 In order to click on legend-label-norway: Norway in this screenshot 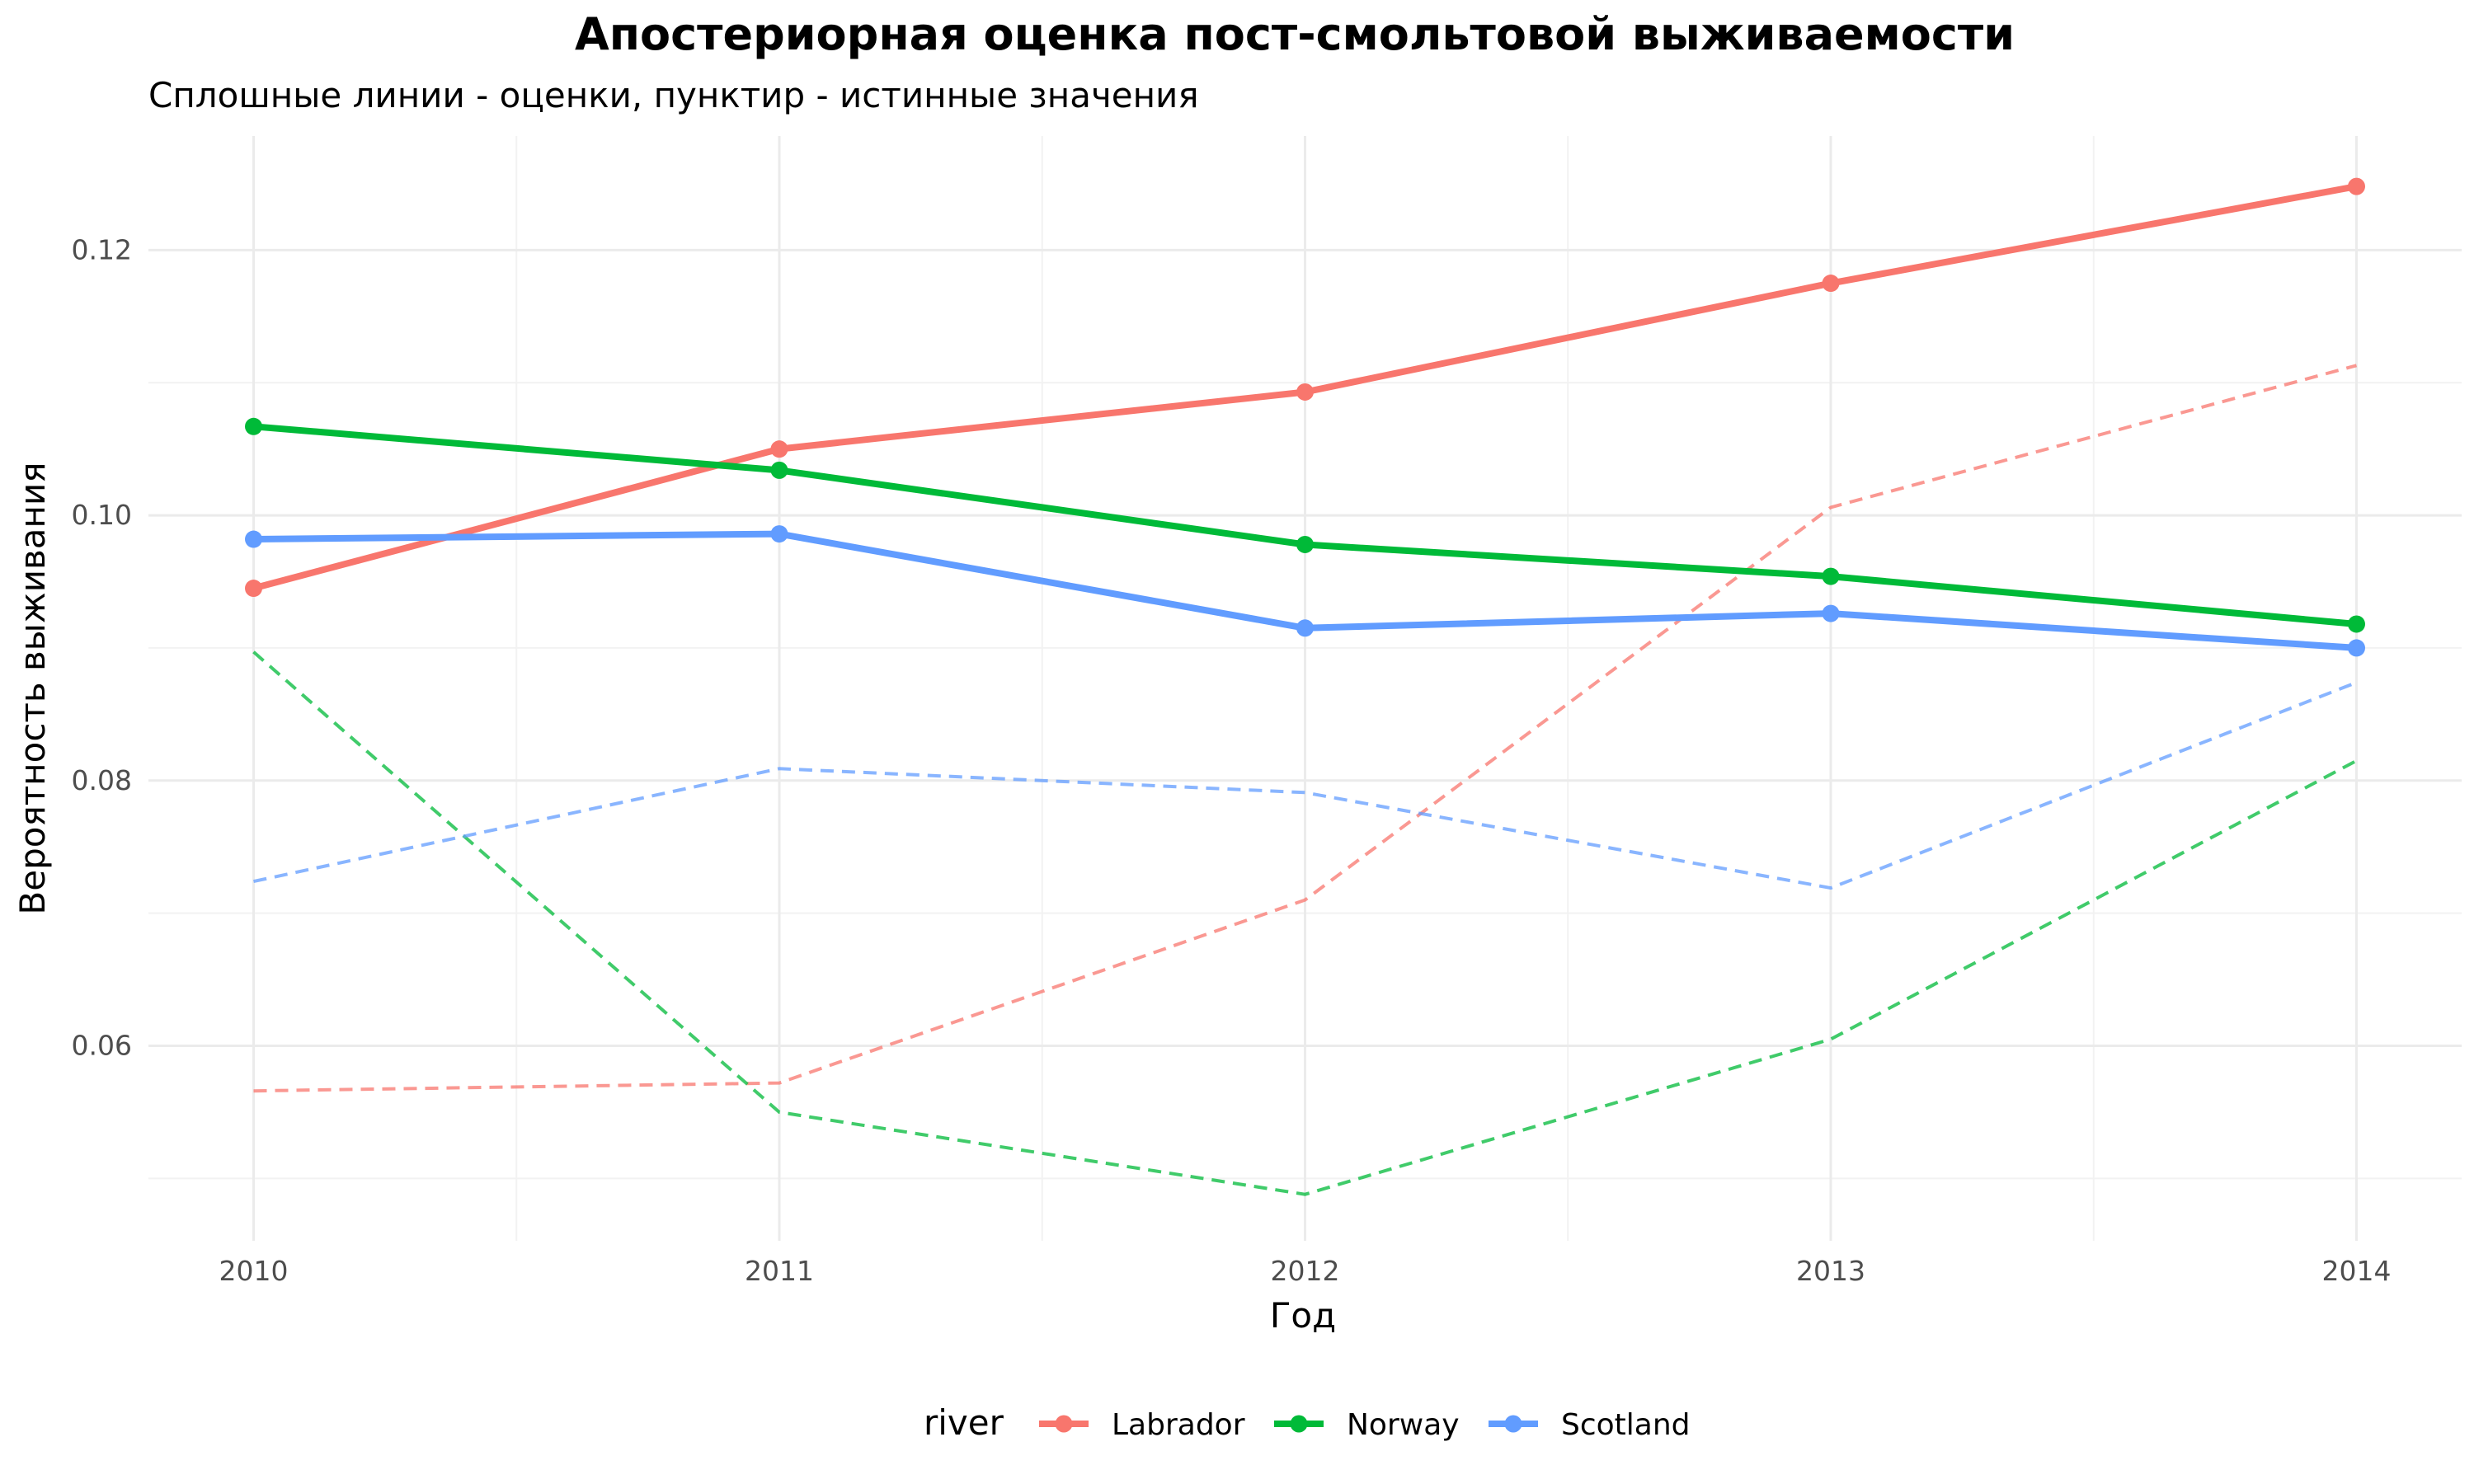, I will do `click(1403, 1425)`.